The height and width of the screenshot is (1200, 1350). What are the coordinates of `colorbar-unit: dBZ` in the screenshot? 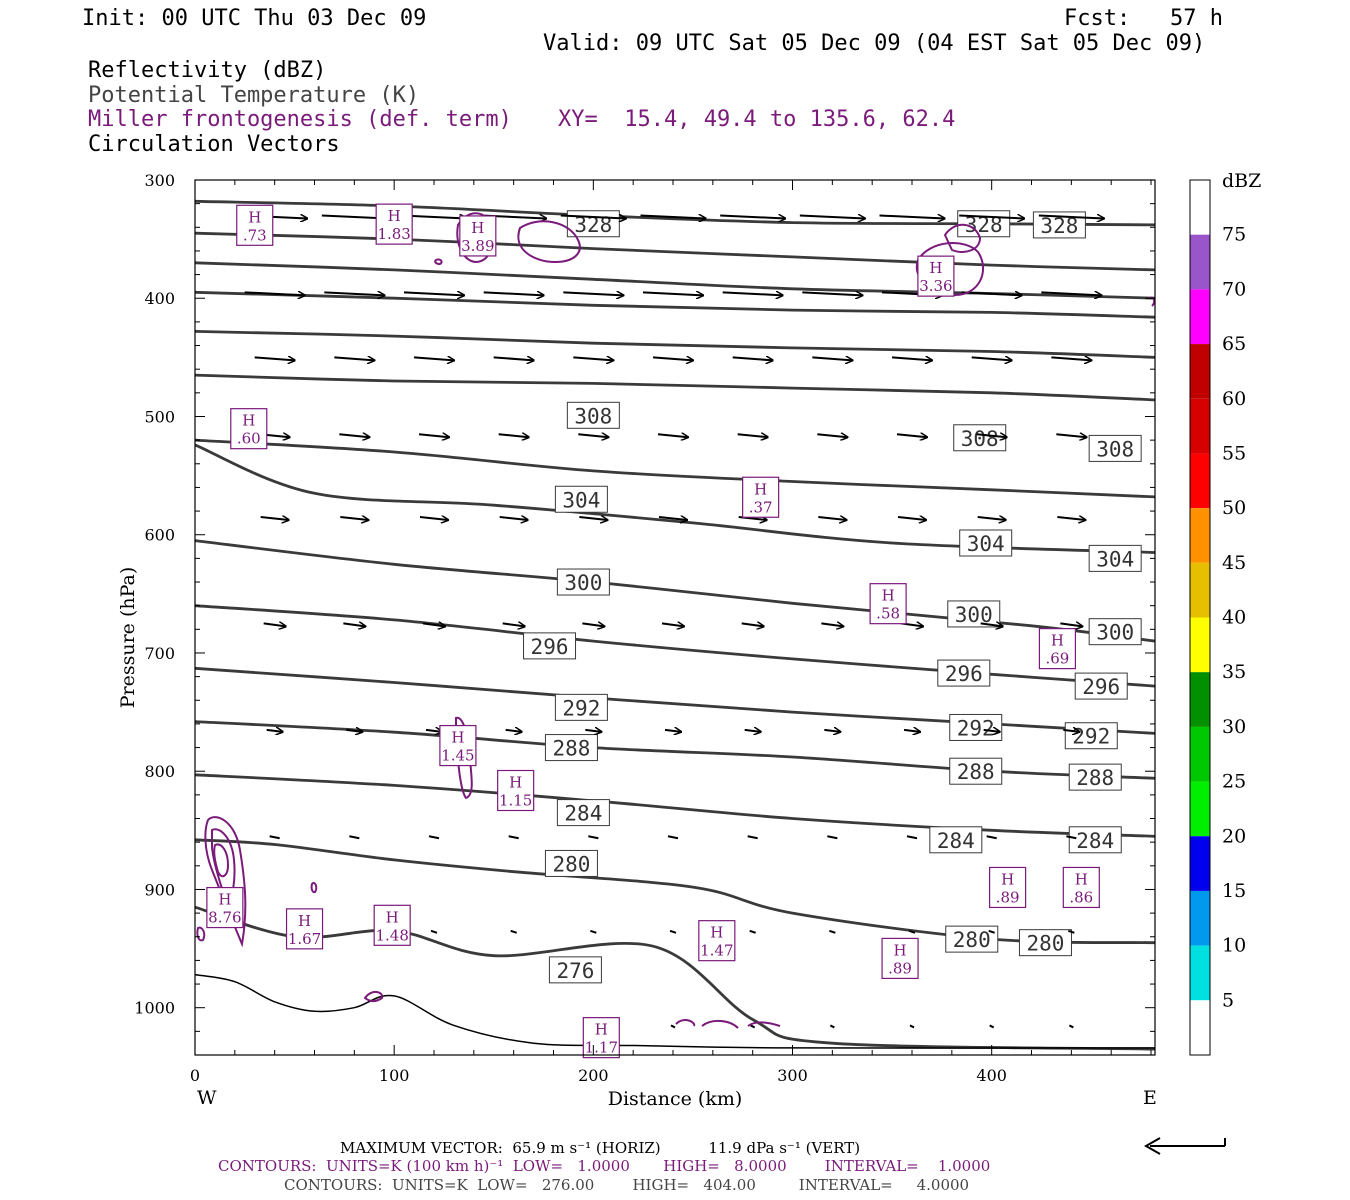 It's located at (1241, 181).